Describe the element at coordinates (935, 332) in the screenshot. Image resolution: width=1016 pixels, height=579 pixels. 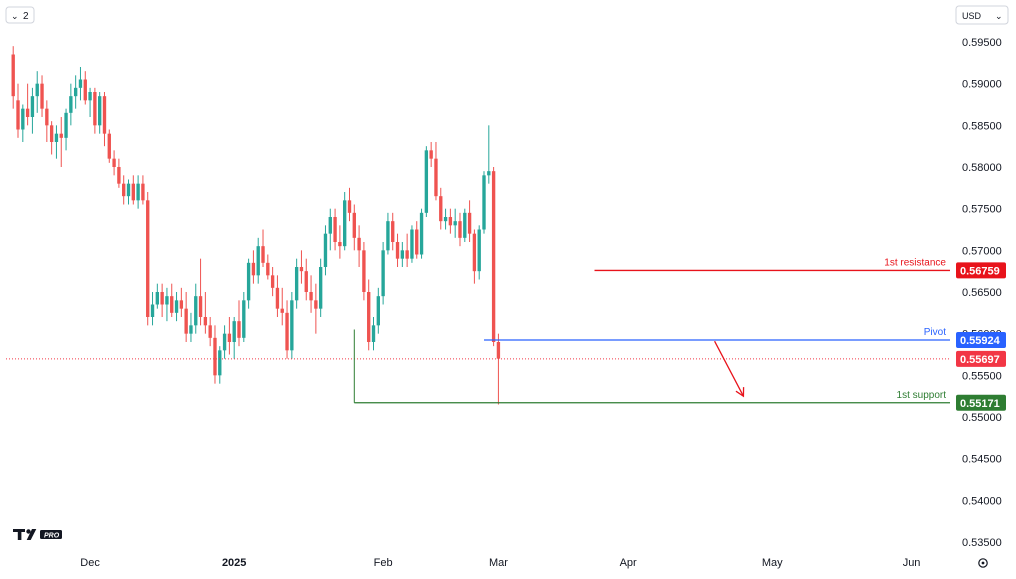
I see `pivot-label: Pivot` at that location.